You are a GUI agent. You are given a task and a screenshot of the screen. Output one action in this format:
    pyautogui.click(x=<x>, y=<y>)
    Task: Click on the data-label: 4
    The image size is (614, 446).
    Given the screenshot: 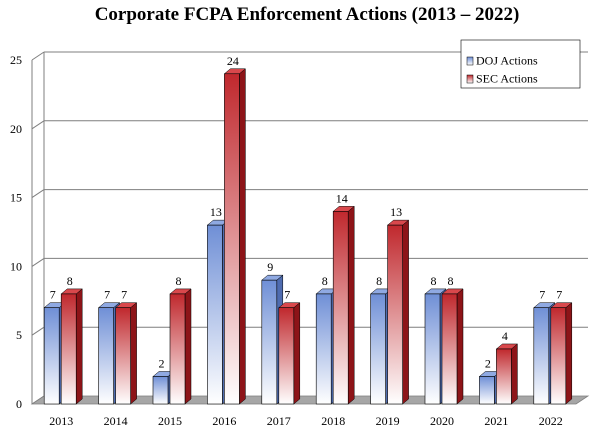 What is the action you would take?
    pyautogui.click(x=505, y=336)
    